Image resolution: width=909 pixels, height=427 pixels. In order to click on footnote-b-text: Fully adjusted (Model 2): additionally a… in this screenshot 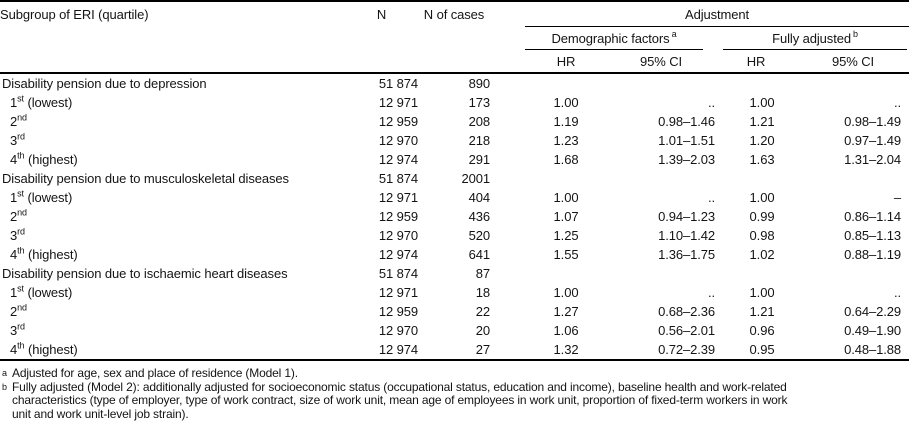, I will do `click(400, 400)`.